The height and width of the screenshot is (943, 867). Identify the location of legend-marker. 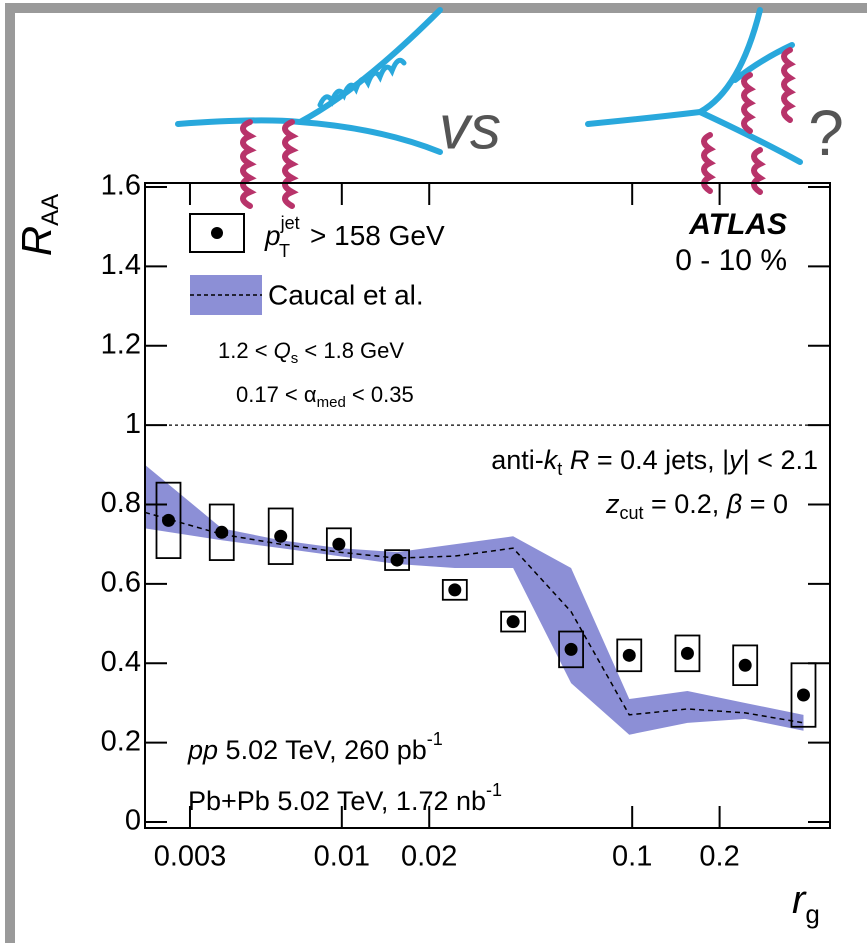
(217, 233).